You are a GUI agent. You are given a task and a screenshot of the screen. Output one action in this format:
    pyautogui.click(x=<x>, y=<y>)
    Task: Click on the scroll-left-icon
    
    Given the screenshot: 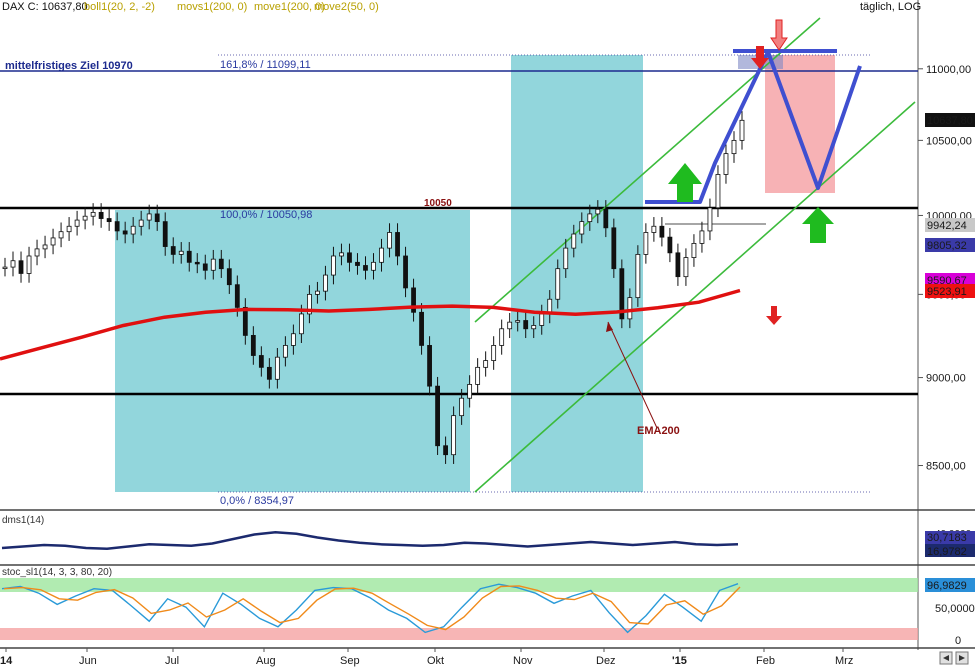 What is the action you would take?
    pyautogui.click(x=946, y=658)
    